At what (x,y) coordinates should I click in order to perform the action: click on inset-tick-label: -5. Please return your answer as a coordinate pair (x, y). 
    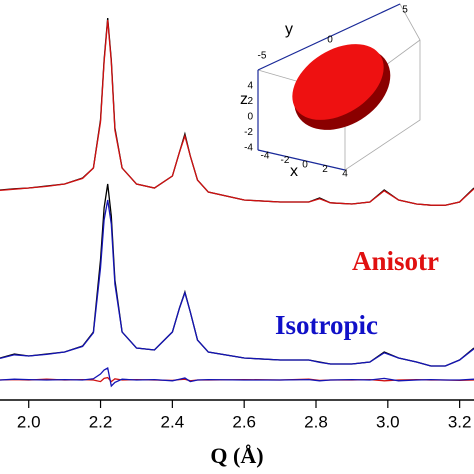
    Looking at the image, I should click on (262, 56).